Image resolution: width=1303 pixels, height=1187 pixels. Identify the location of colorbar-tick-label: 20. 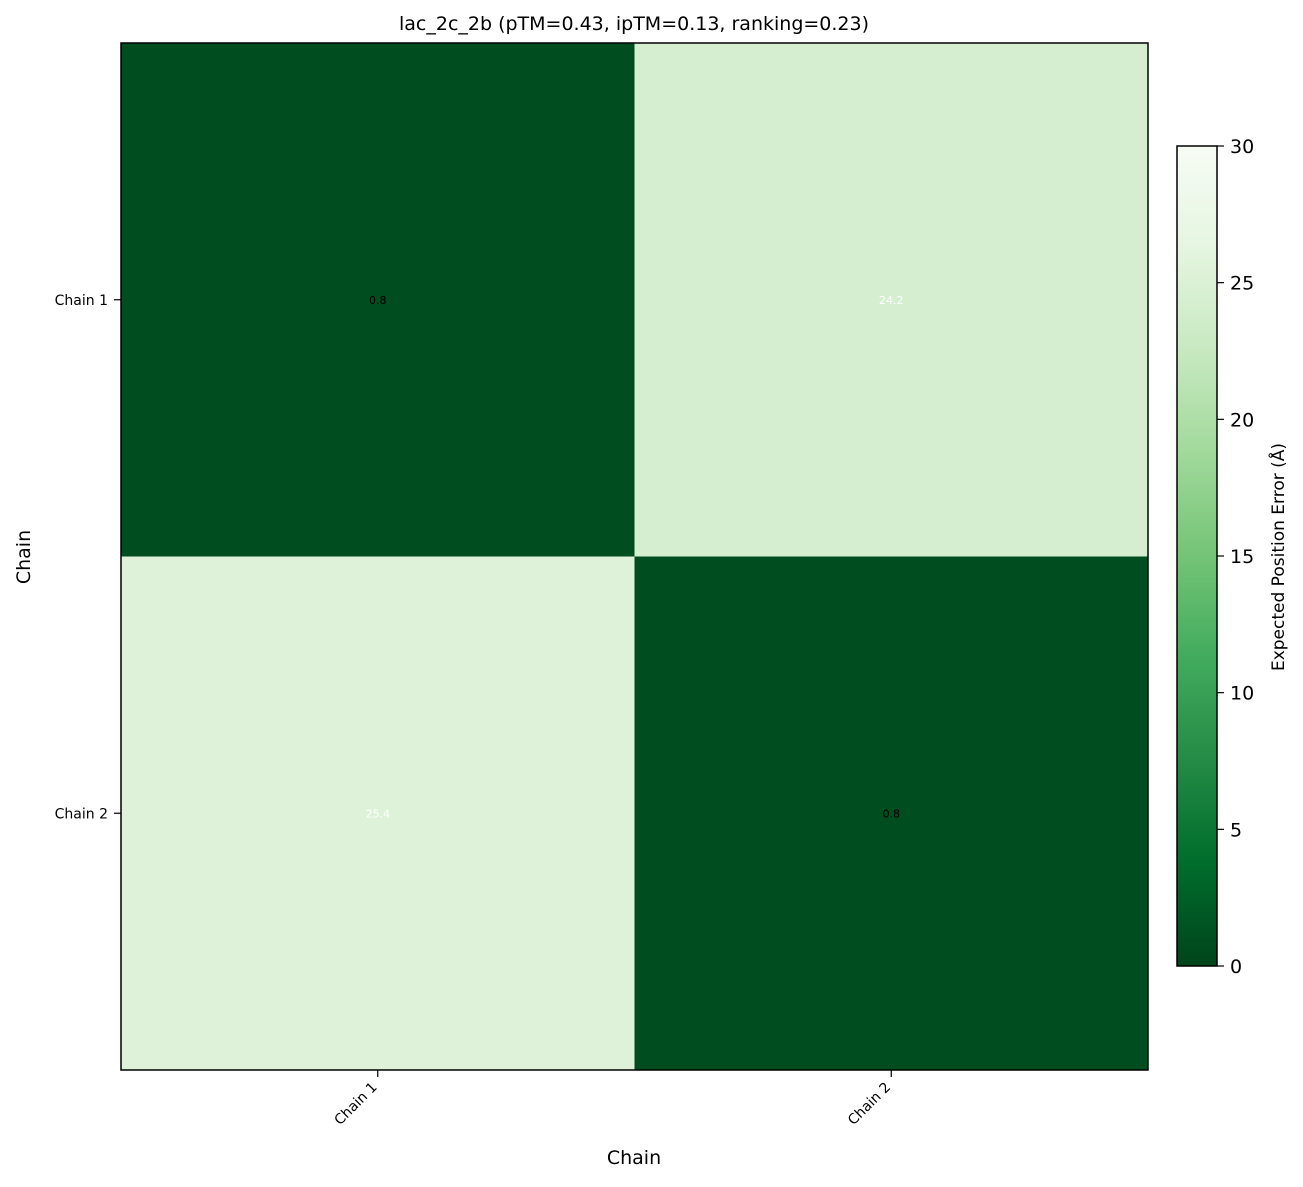
(1242, 420).